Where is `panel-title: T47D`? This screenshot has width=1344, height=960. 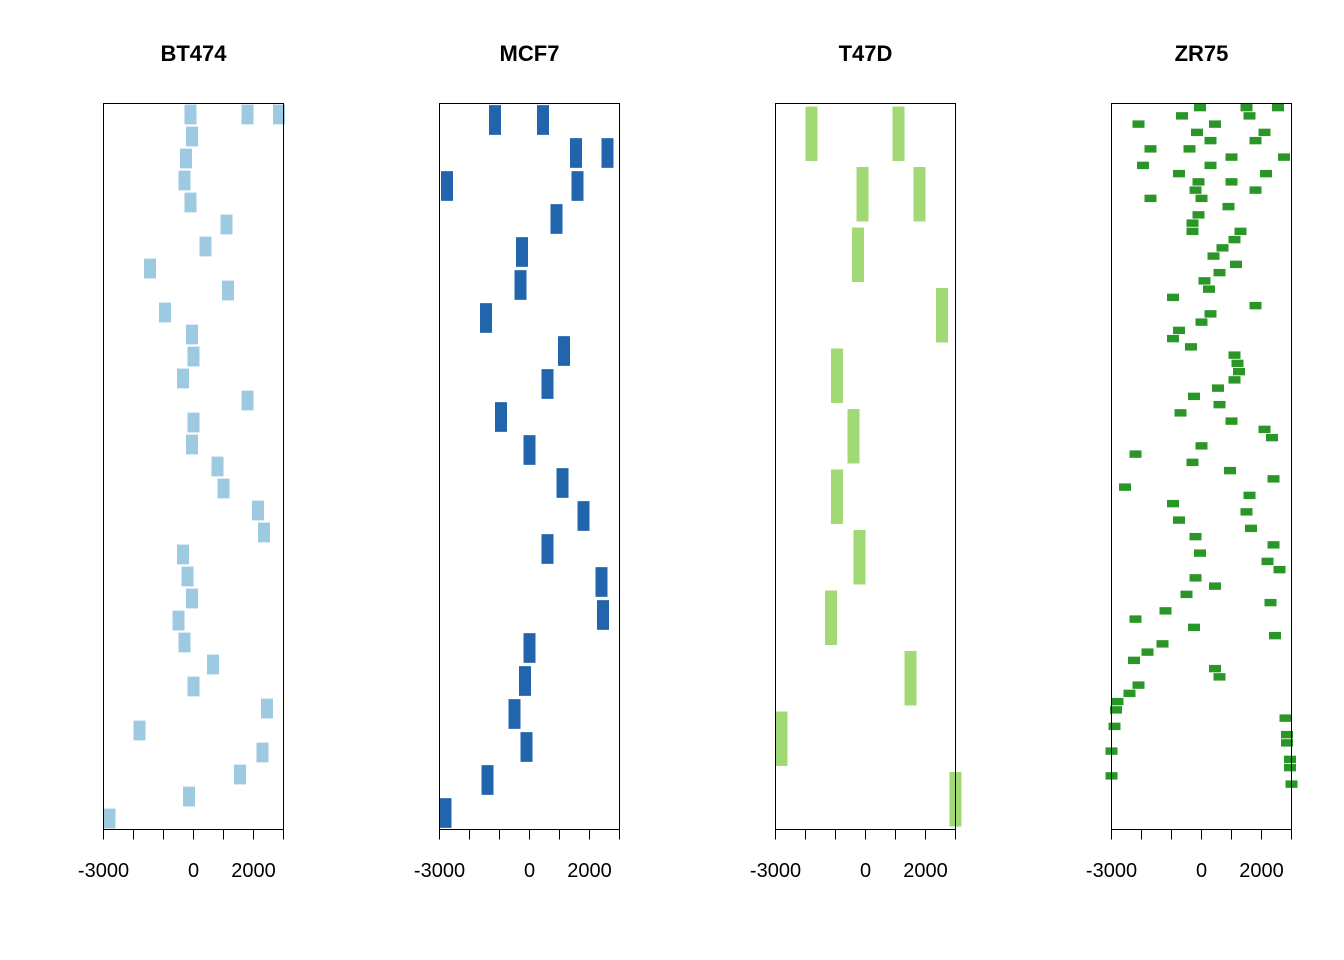 panel-title: T47D is located at coordinates (866, 53).